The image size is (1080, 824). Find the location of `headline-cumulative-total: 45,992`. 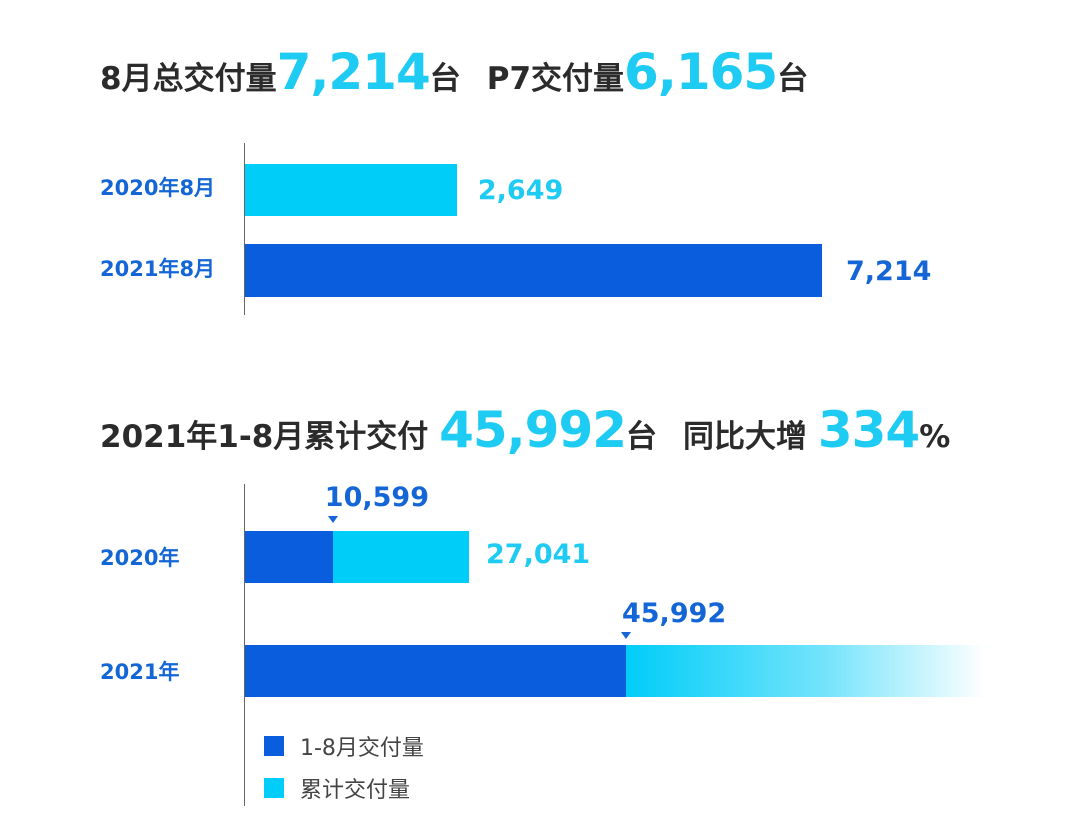

headline-cumulative-total: 45,992 is located at coordinates (533, 430).